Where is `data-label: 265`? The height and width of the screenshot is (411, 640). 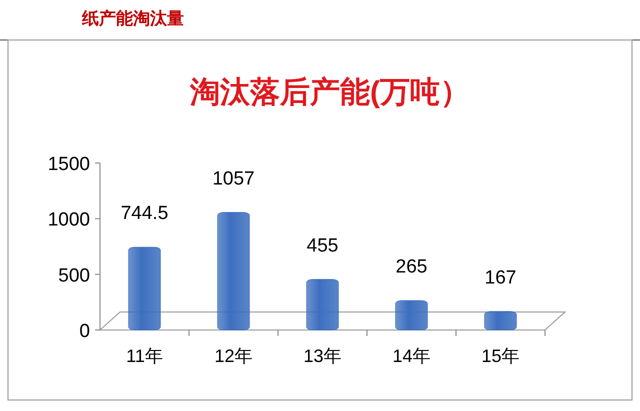 data-label: 265 is located at coordinates (412, 267).